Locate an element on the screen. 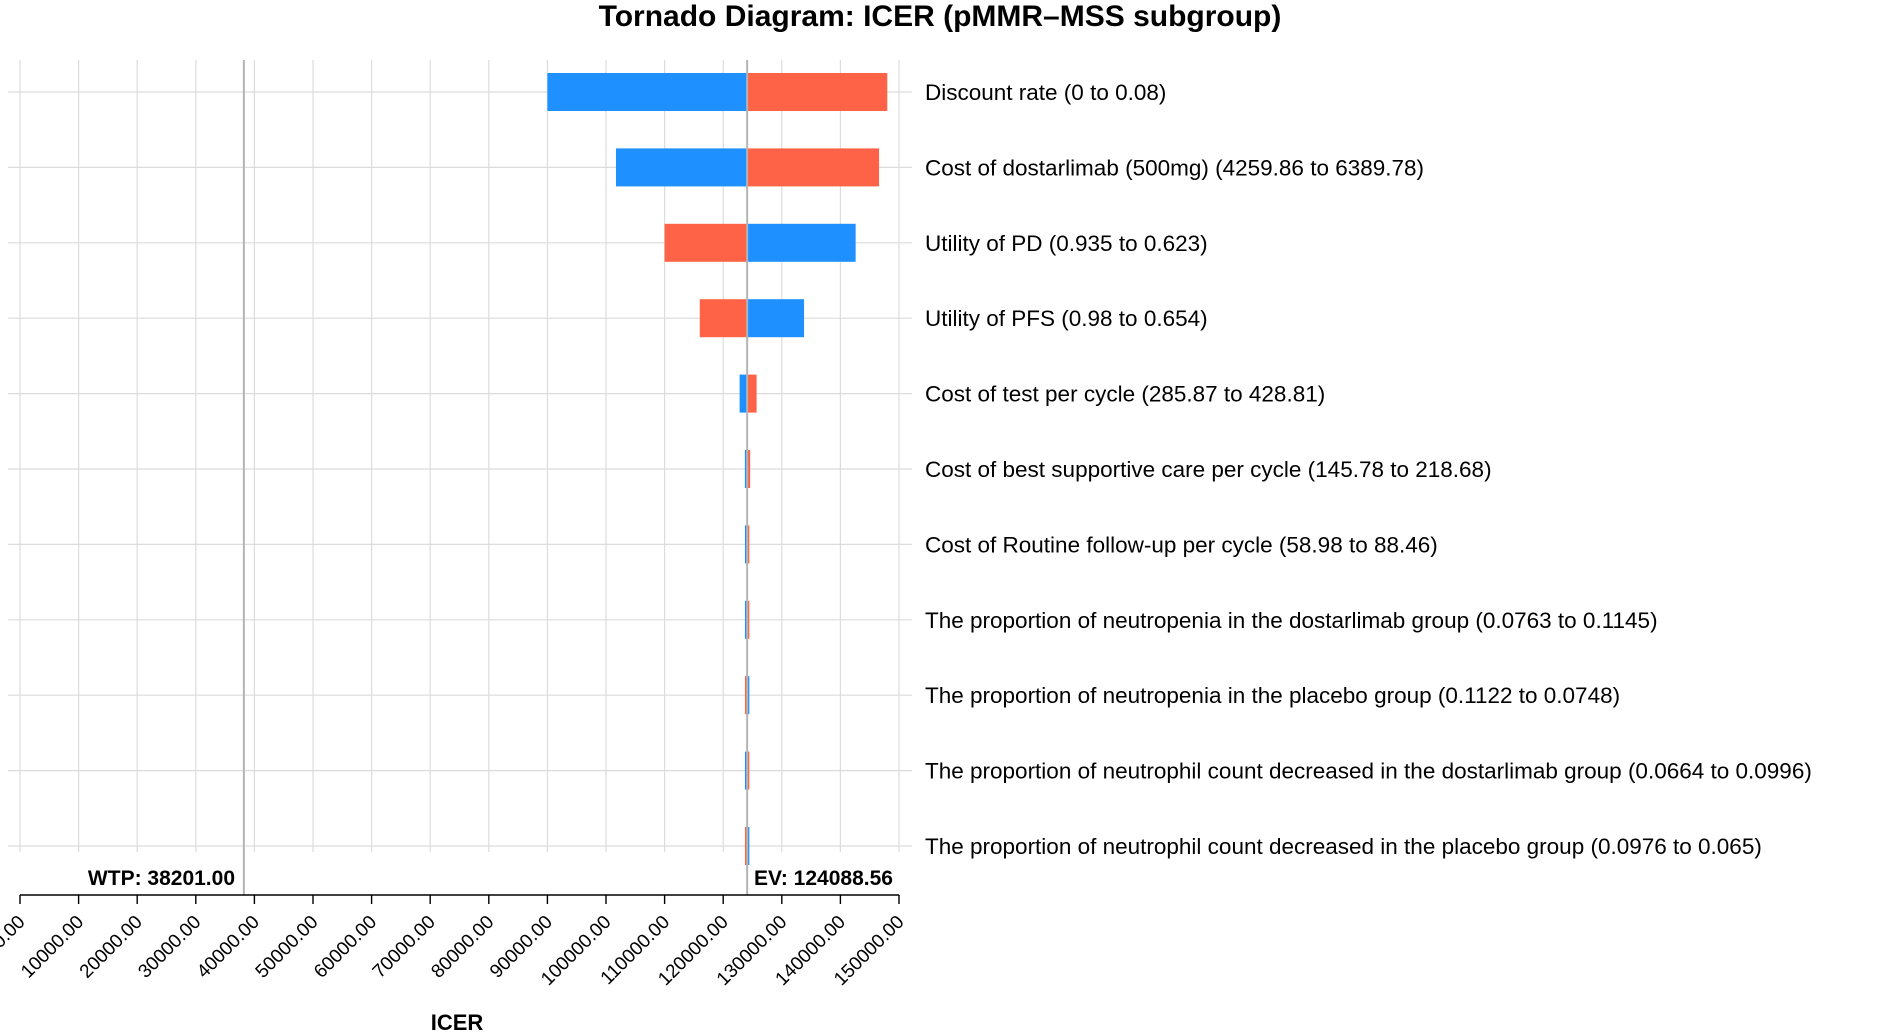 The image size is (1878, 1033). wtp-annotation: WTP: 38201.00 is located at coordinates (161, 878).